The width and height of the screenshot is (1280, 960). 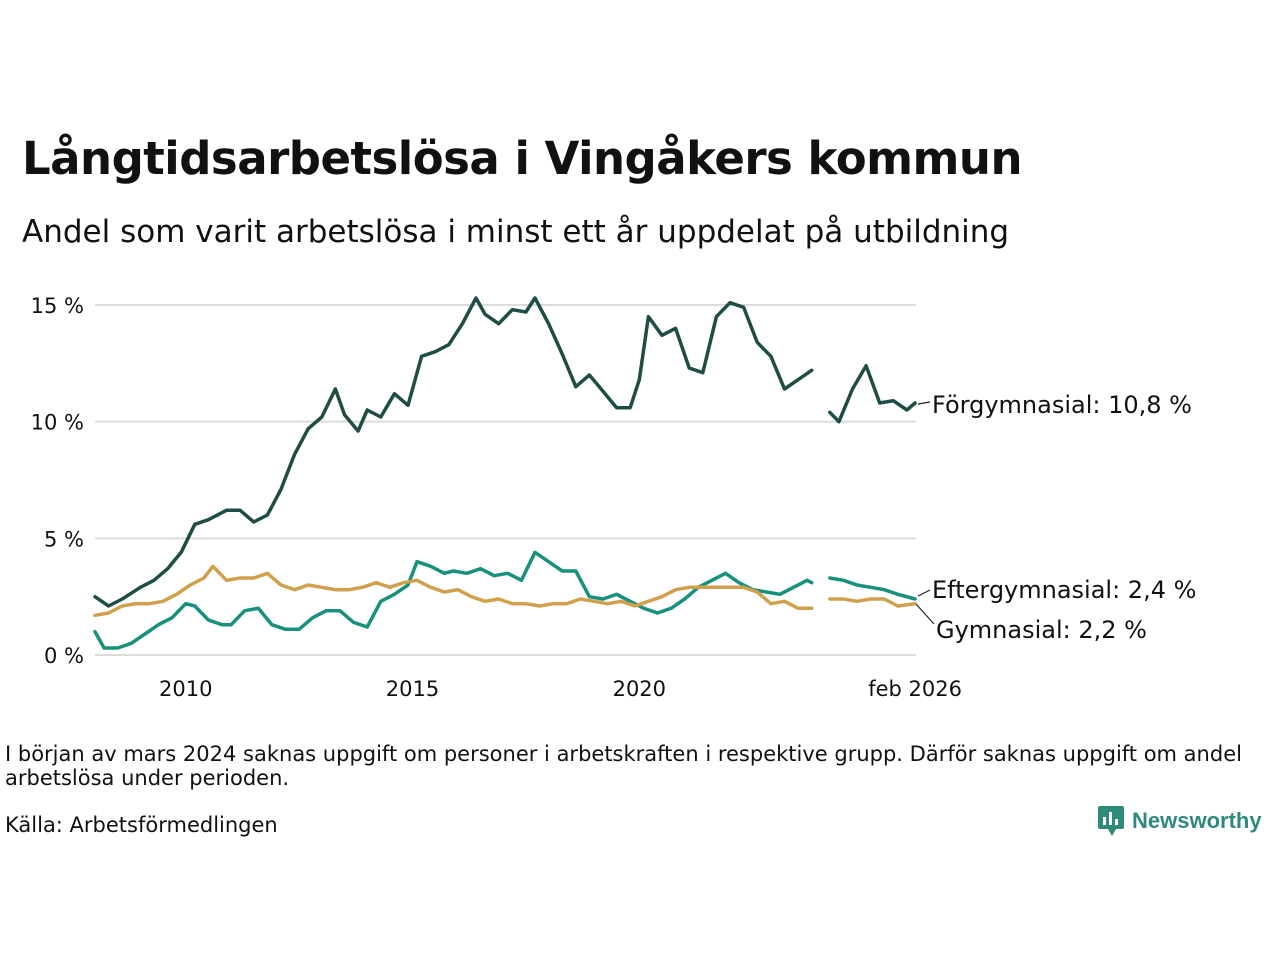 I want to click on x-tick-label: 2015, so click(x=412, y=689).